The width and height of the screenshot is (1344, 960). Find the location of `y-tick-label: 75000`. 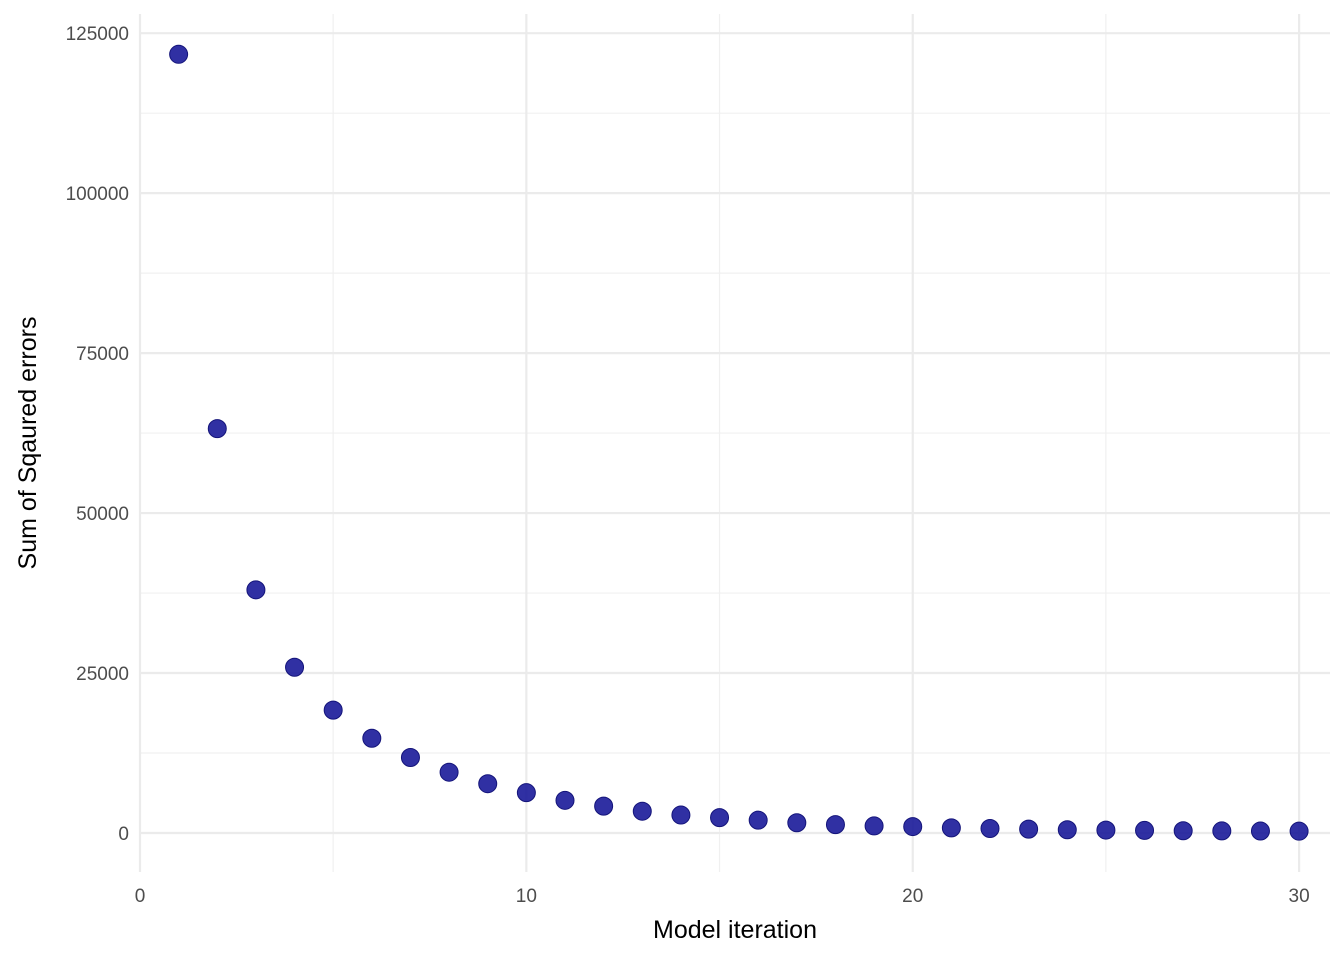

y-tick-label: 75000 is located at coordinates (102, 354).